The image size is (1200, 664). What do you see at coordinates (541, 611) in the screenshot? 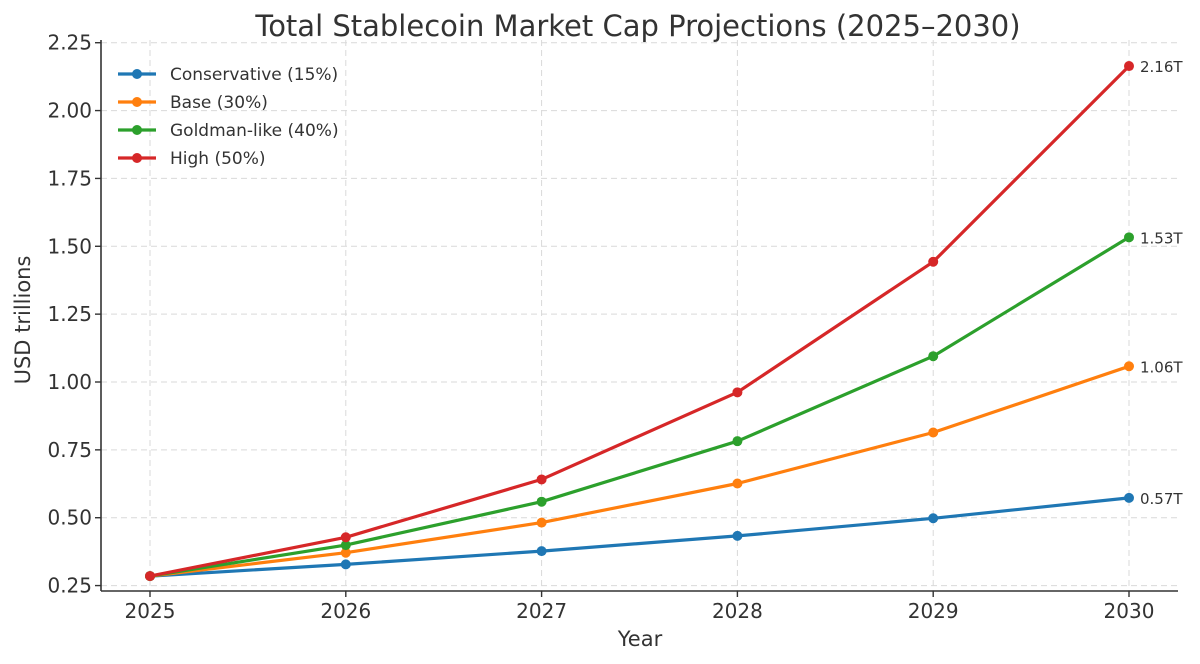
I see `x-tick-label: 2027` at bounding box center [541, 611].